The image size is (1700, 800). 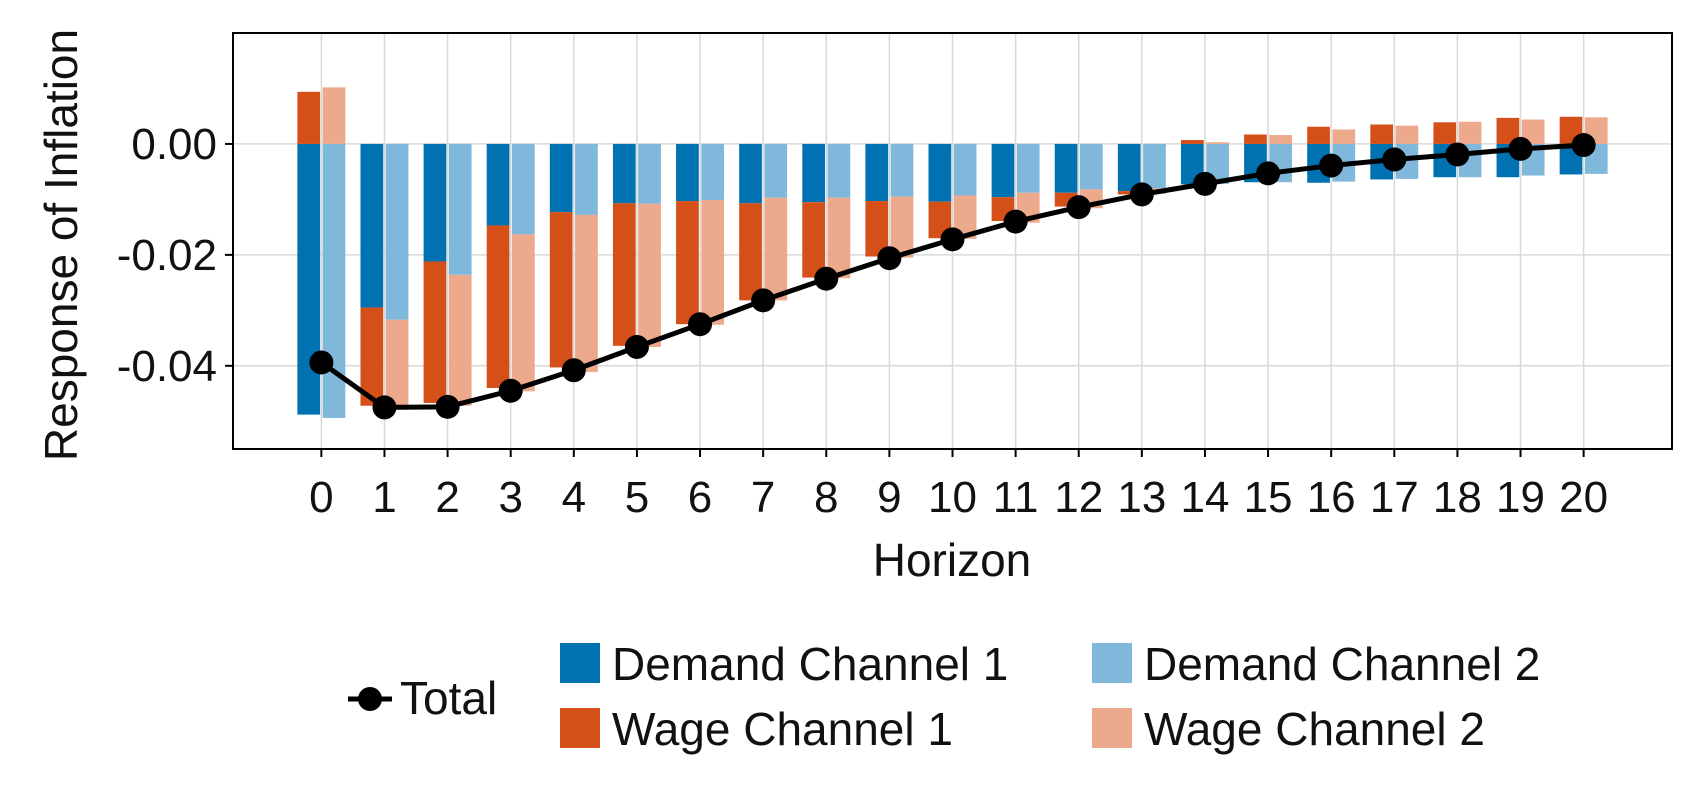 I want to click on x-tick-label: 0, so click(x=321, y=497).